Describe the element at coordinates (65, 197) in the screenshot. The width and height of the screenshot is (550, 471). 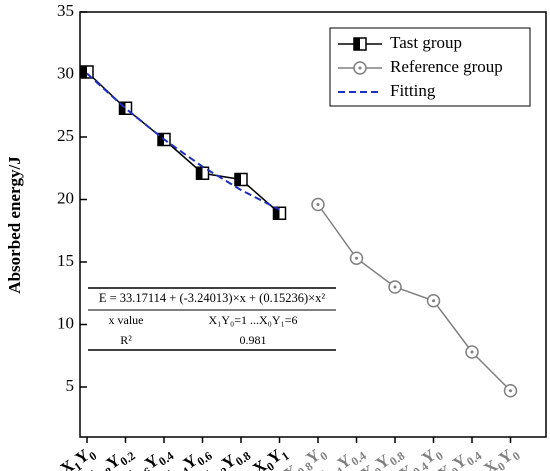
I see `y-tick-label: 20` at that location.